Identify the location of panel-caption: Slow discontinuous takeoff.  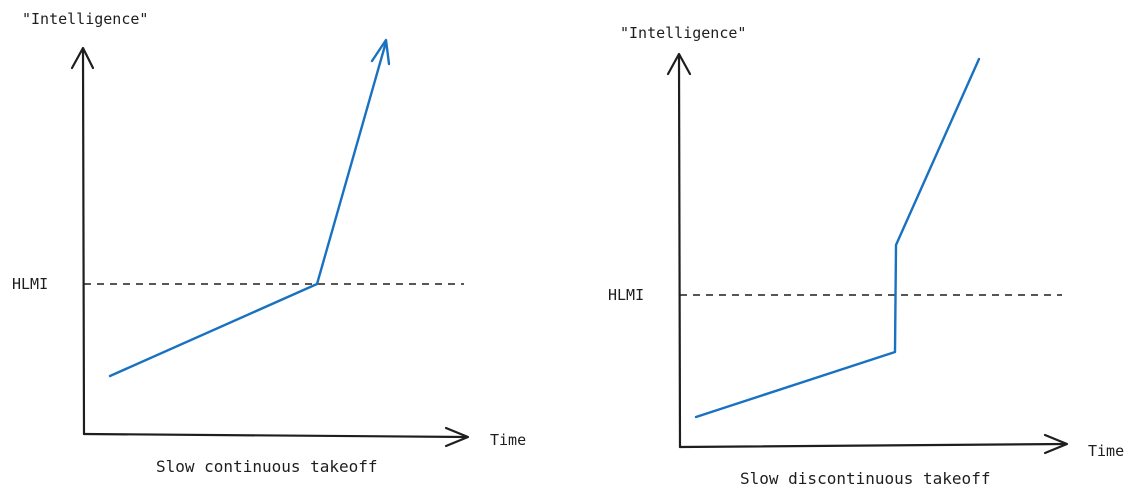
(865, 478).